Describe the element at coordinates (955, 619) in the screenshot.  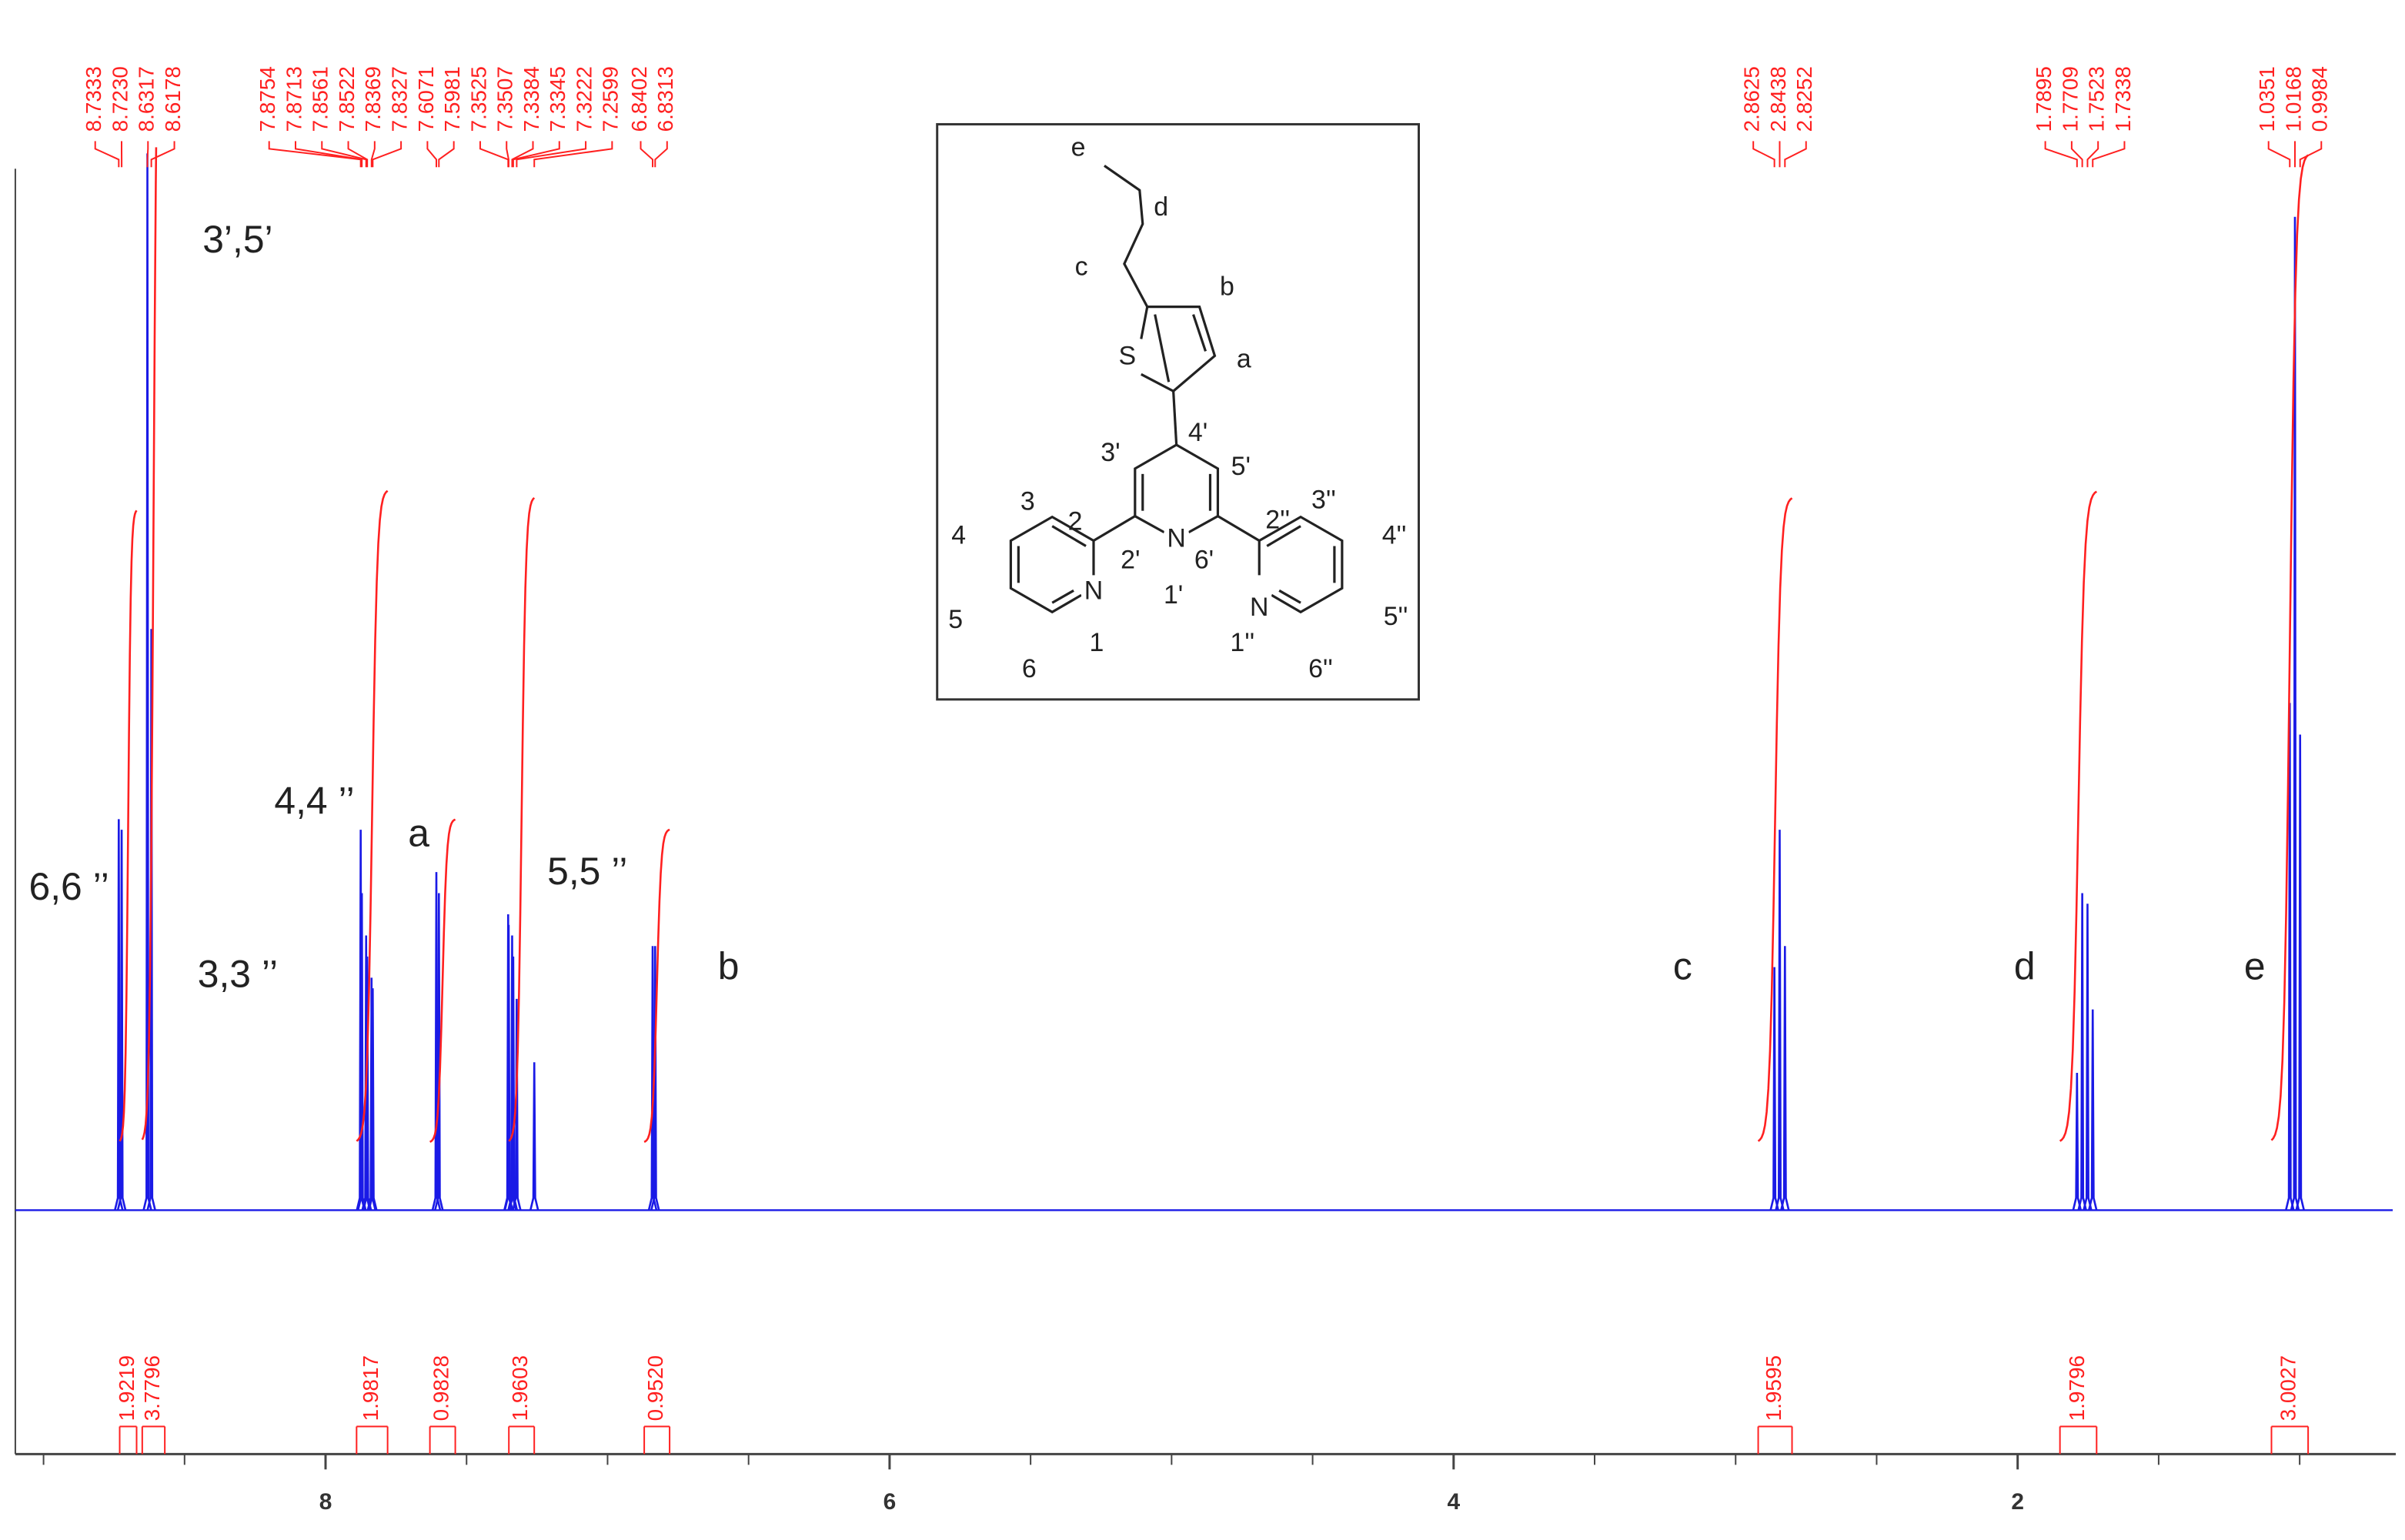
I see `structure-label: 5` at that location.